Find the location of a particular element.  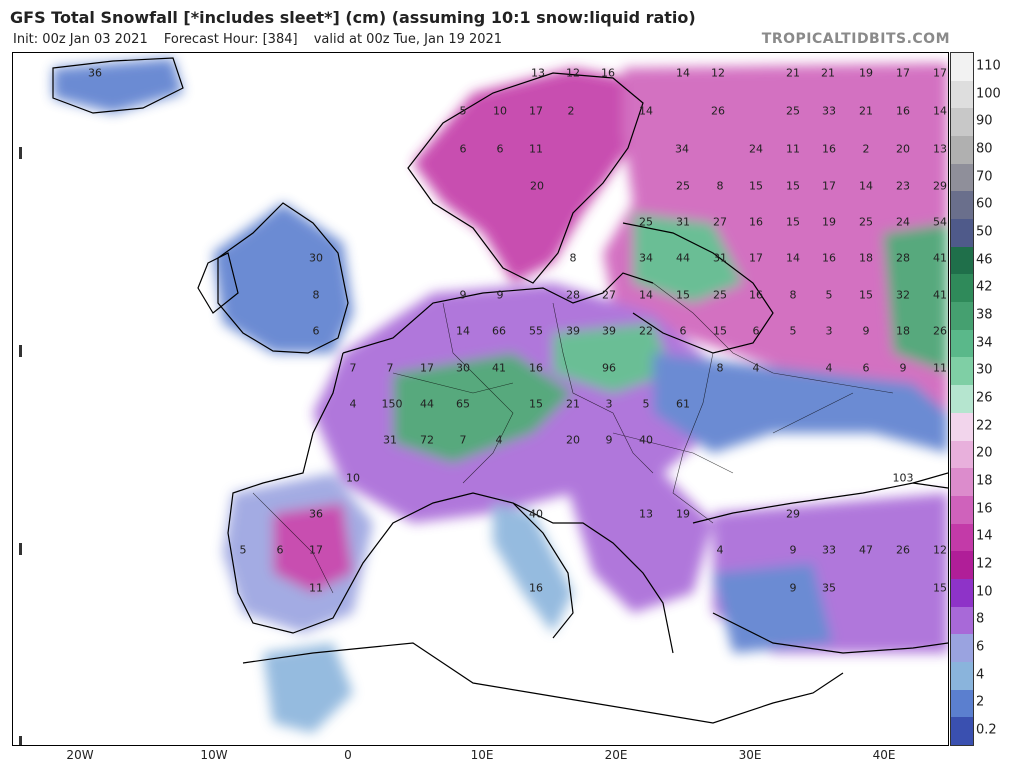

snowfall-value: 2 is located at coordinates (571, 111).